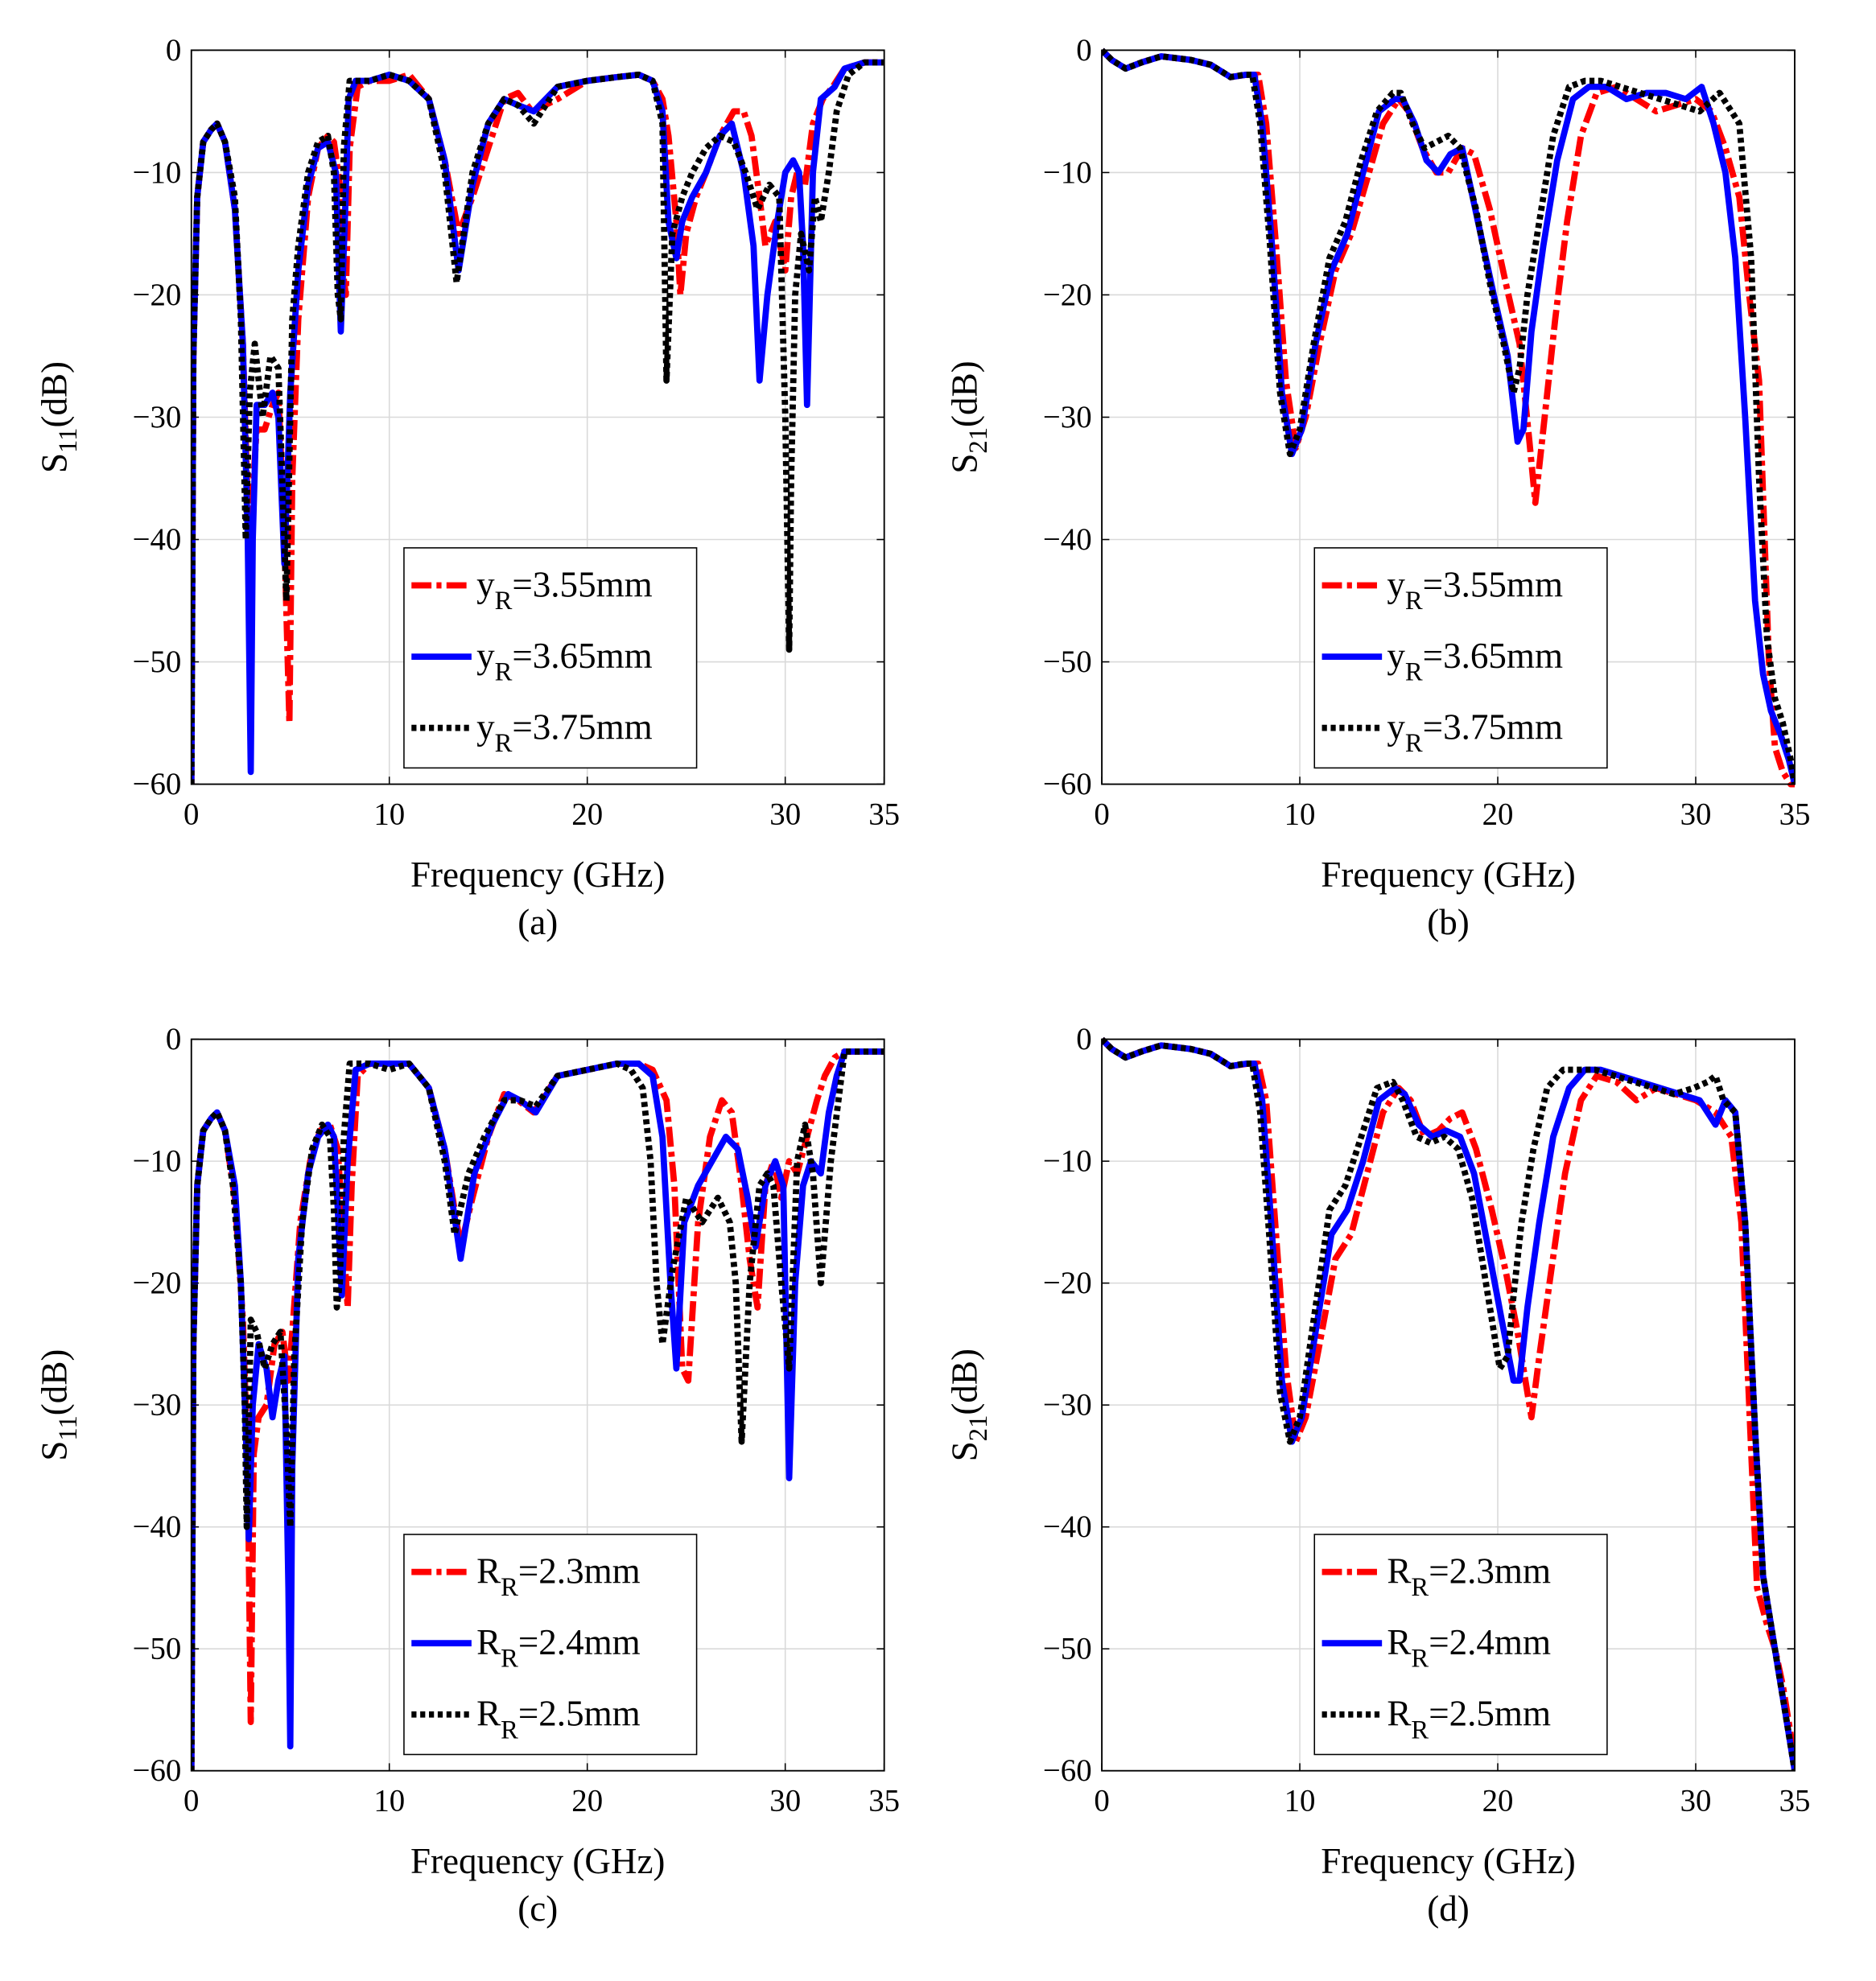 This screenshot has width=1876, height=1981. Describe the element at coordinates (537, 922) in the screenshot. I see `panel-caption: (a)` at that location.